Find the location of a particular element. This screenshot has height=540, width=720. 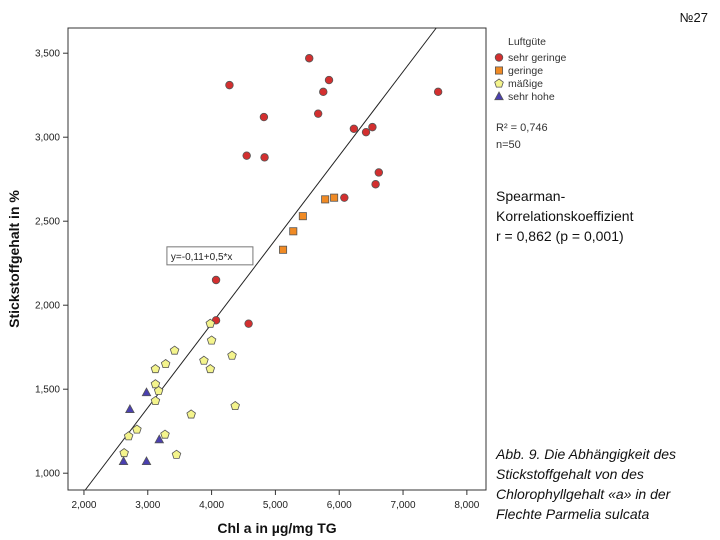

legend-marker-circle is located at coordinates (499, 57).